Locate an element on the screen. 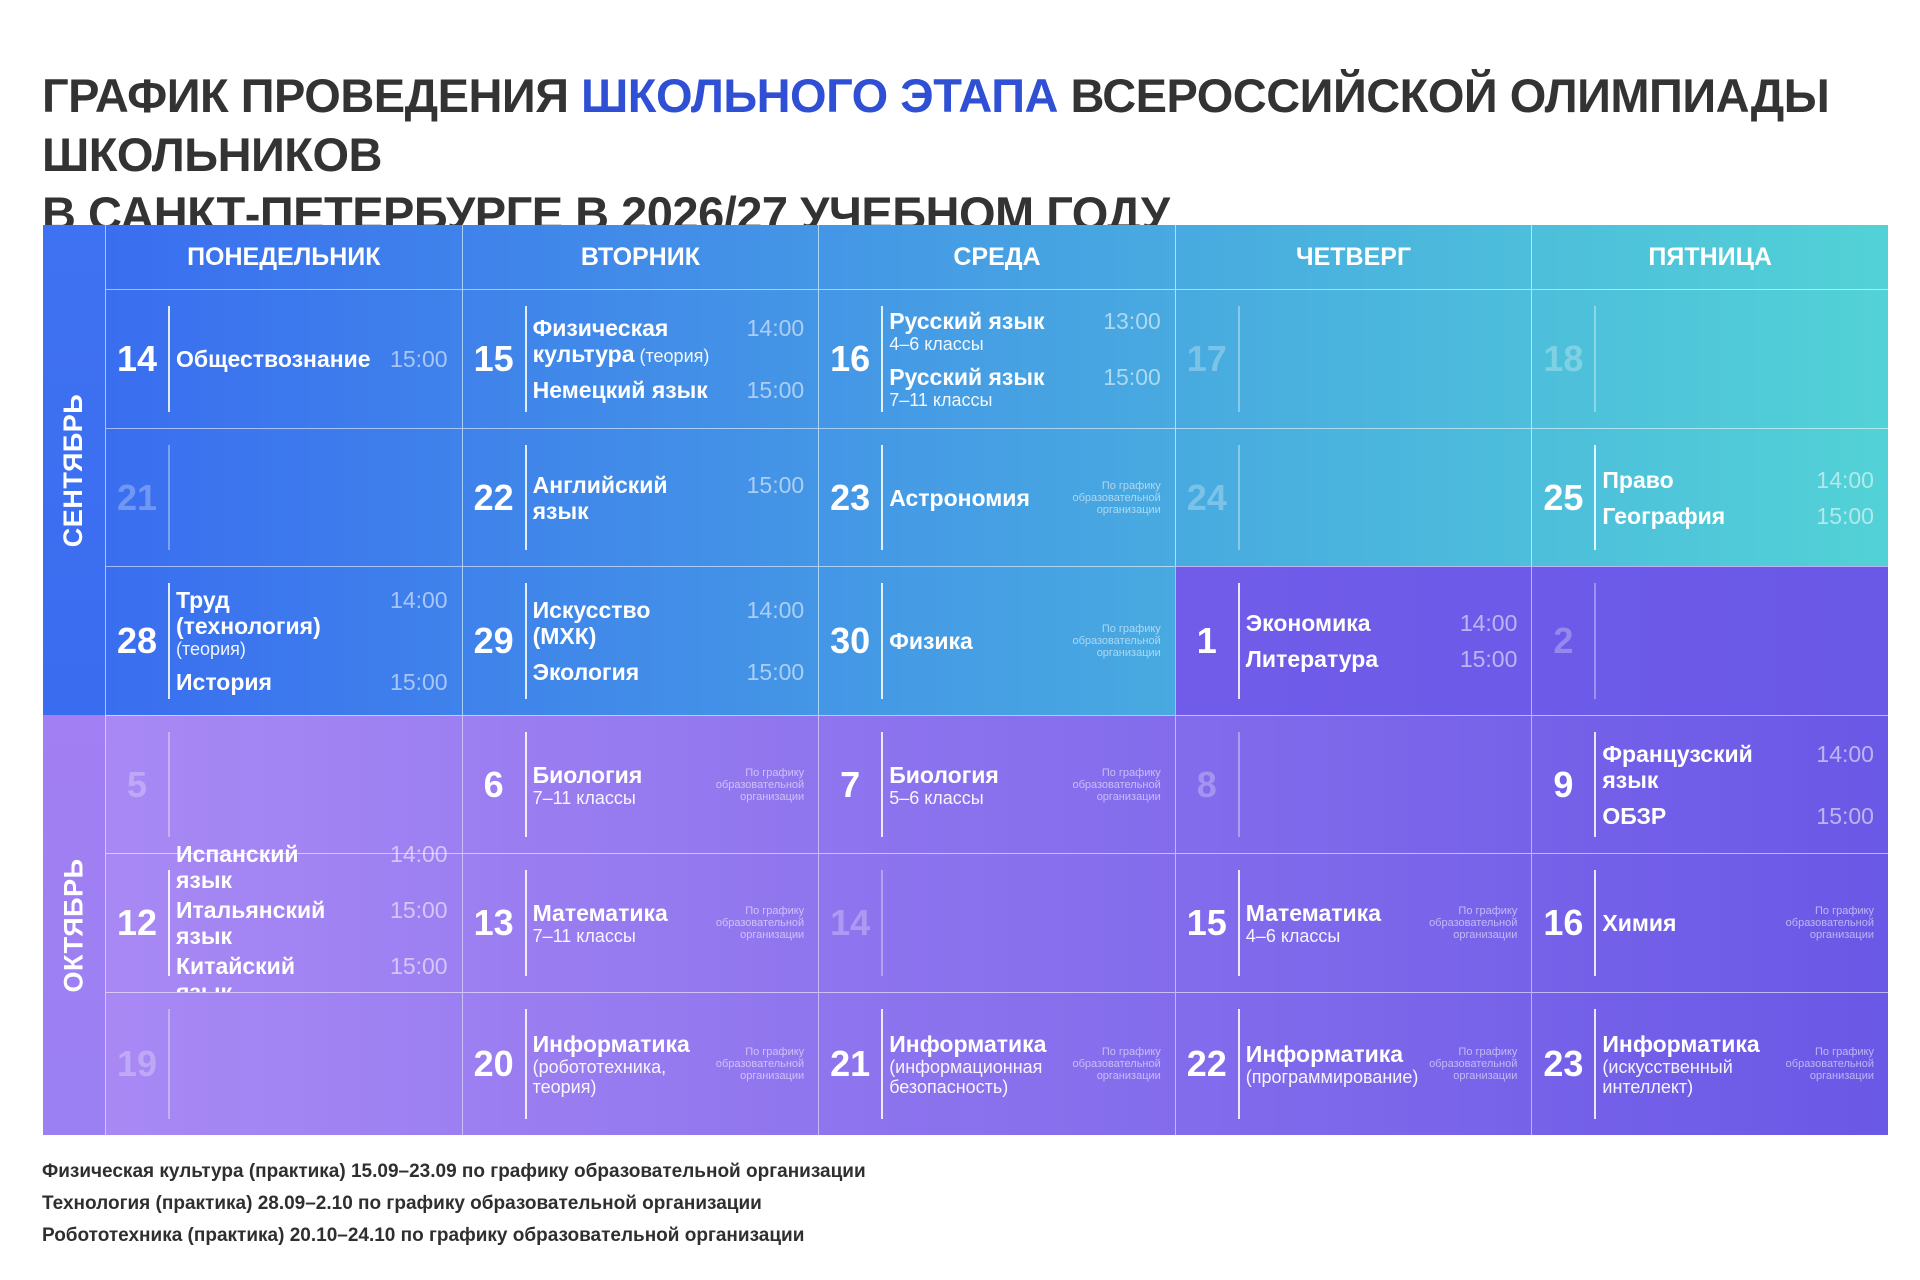  event-subject: Английский язык is located at coordinates (600, 497).